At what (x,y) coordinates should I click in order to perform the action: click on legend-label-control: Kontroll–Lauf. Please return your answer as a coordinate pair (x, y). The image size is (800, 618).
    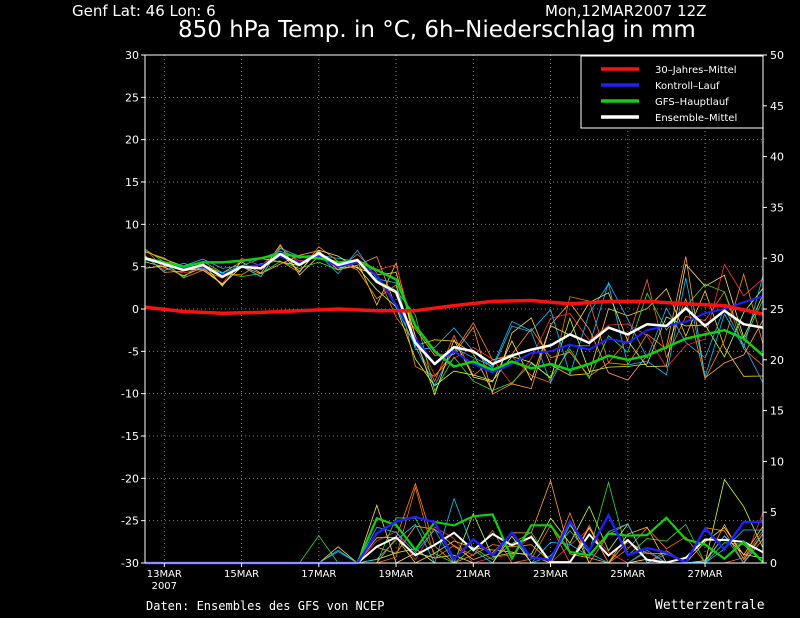
    Looking at the image, I should click on (687, 86).